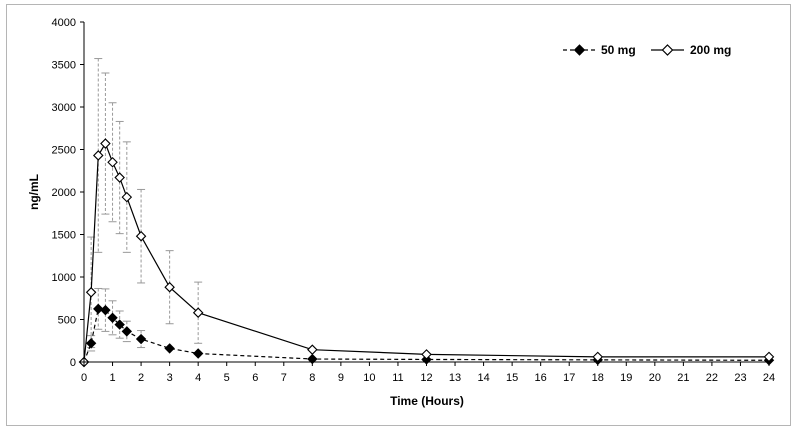 Image resolution: width=799 pixels, height=434 pixels. What do you see at coordinates (284, 378) in the screenshot?
I see `x-tick-label: 7` at bounding box center [284, 378].